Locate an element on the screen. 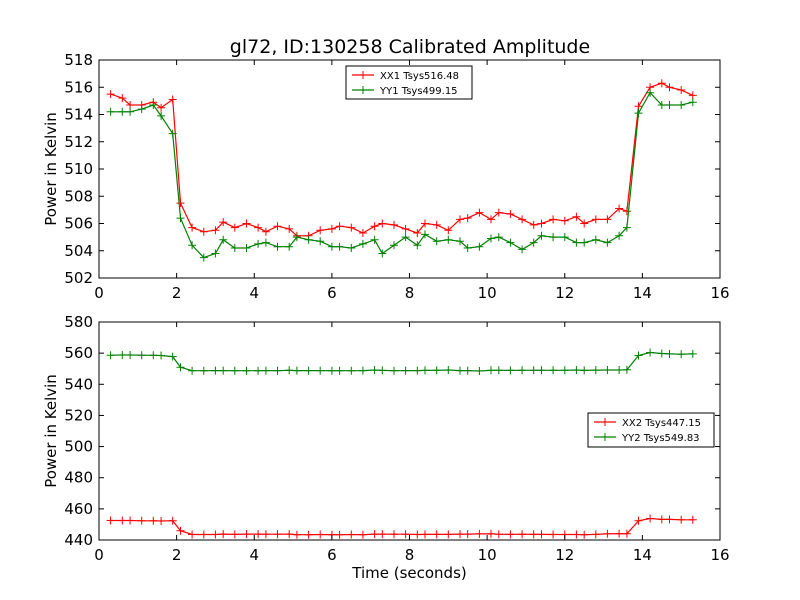 Image resolution: width=800 pixels, height=600 pixels. top-x-tick-label: 4 is located at coordinates (254, 293).